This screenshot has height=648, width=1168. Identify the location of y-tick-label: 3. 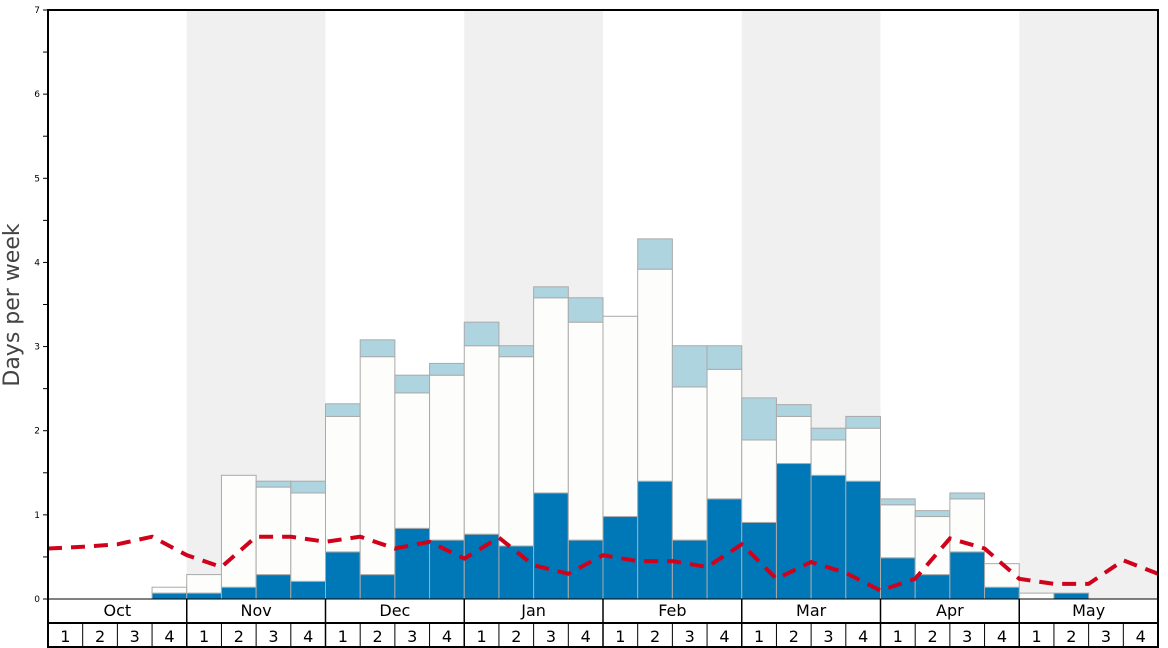
(37, 348).